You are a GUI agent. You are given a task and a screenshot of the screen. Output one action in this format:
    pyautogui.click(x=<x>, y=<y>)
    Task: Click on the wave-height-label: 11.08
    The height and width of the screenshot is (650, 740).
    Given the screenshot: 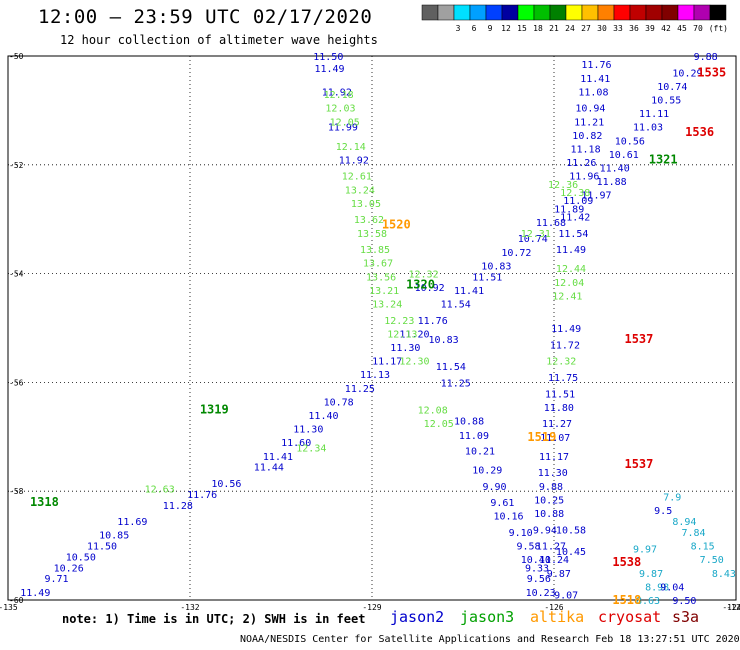 What is the action you would take?
    pyautogui.click(x=593, y=92)
    